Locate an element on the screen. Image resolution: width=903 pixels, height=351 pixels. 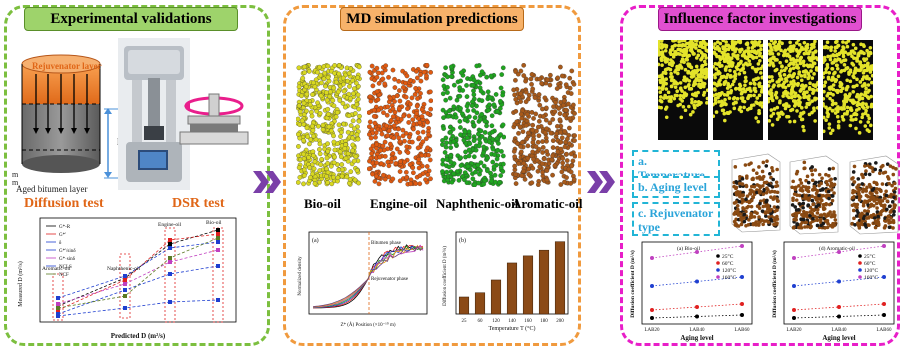
y-axis-label: Normalized density is located at coordinates (300, 276).